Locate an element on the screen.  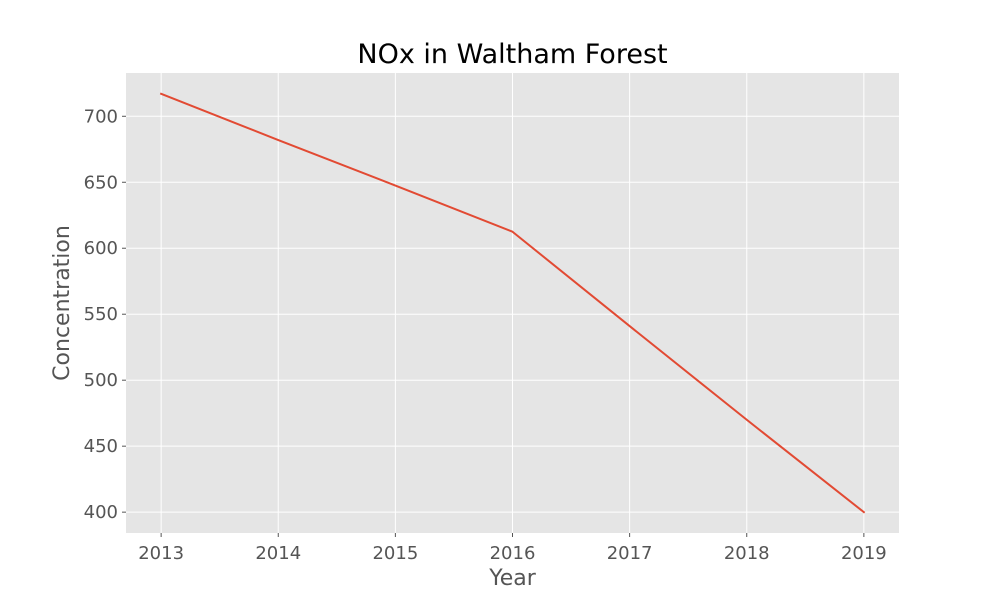
y-tick-label: 450 is located at coordinates (101, 446).